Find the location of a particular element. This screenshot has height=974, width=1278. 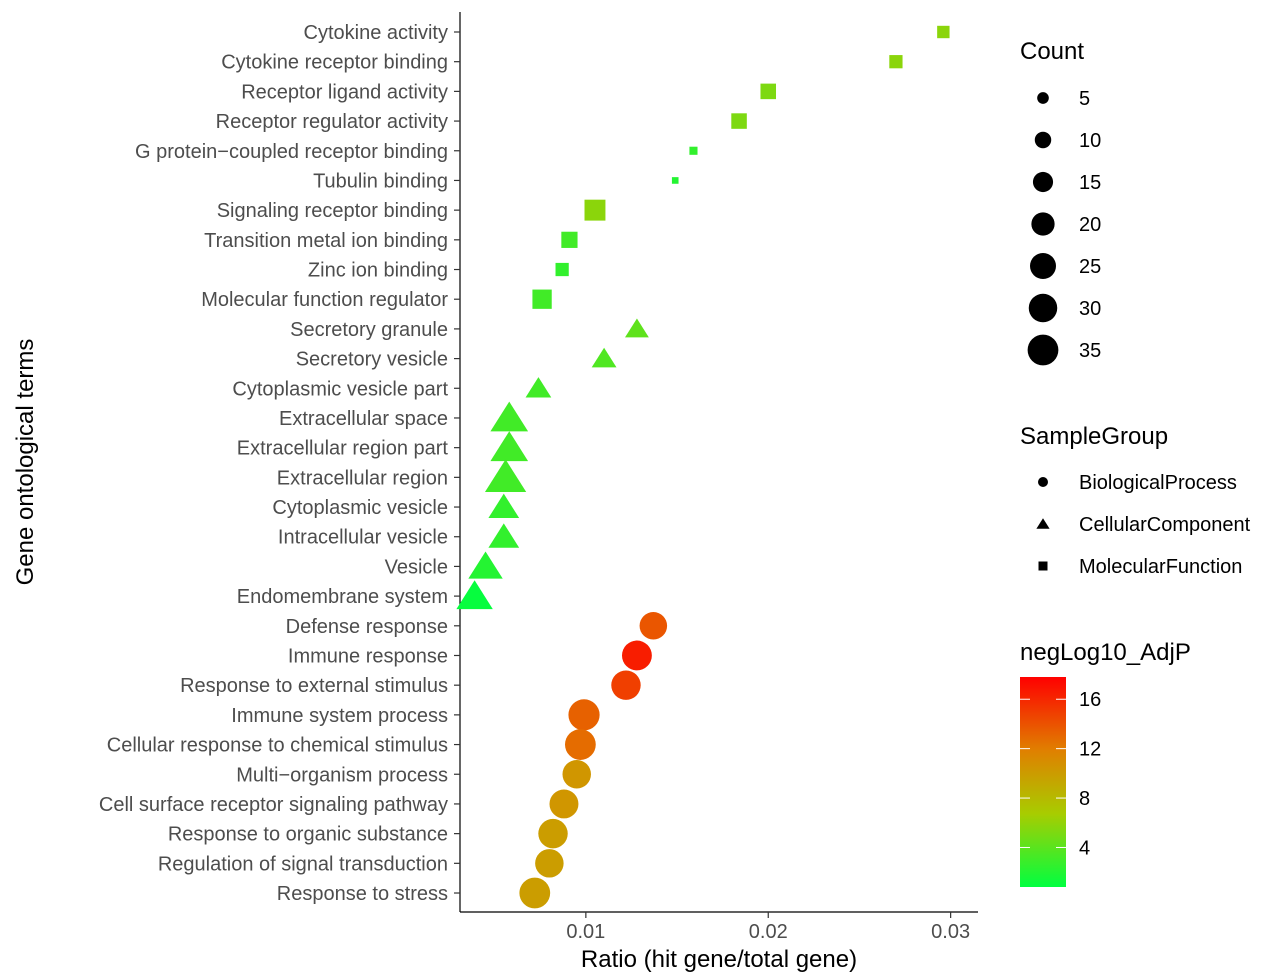

point-vesicle is located at coordinates (485, 565).